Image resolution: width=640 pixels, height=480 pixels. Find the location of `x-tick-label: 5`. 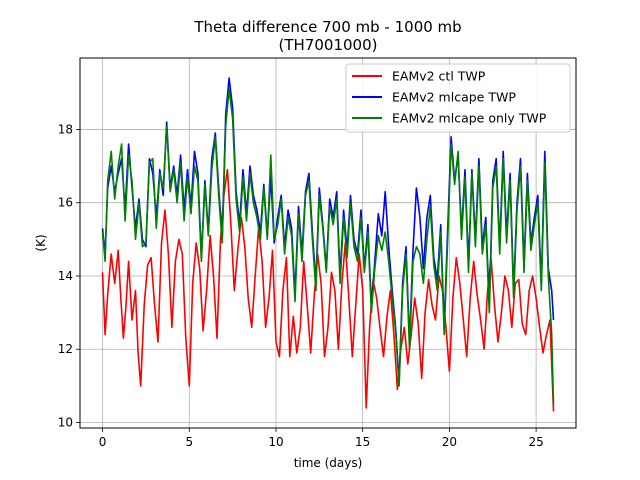

x-tick-label: 5 is located at coordinates (189, 442).